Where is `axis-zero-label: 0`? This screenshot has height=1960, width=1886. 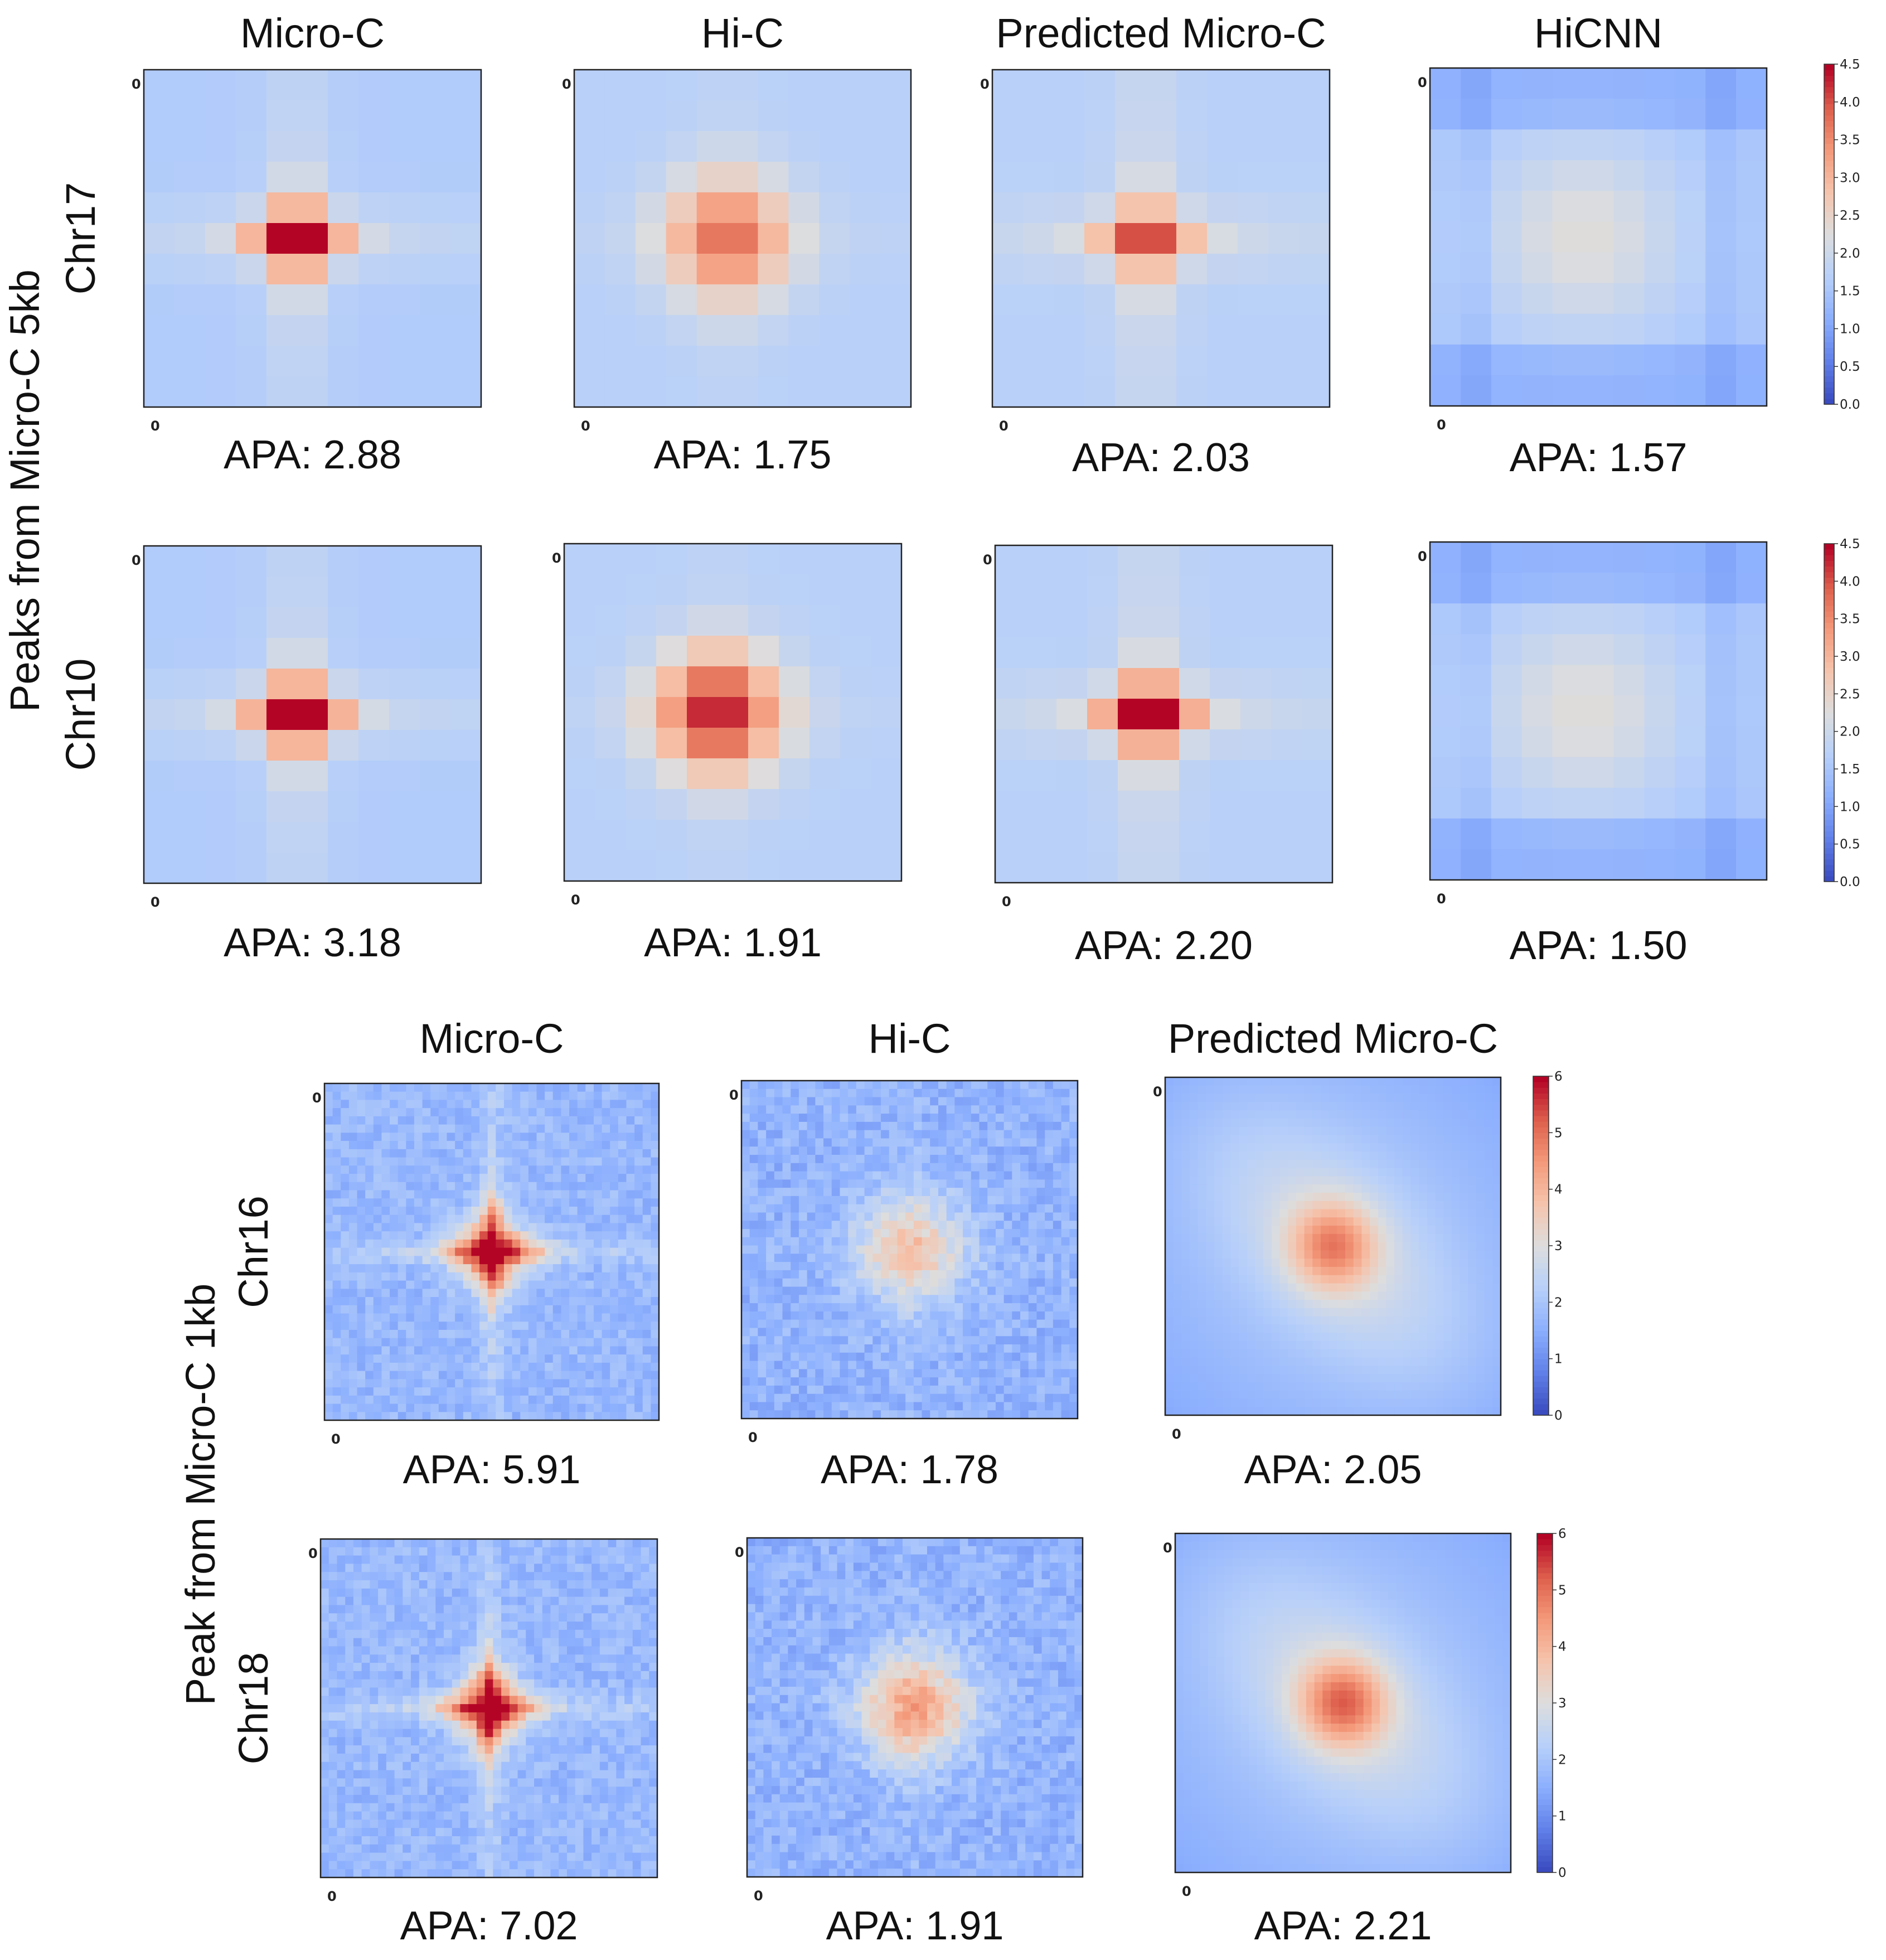 axis-zero-label: 0 is located at coordinates (1441, 425).